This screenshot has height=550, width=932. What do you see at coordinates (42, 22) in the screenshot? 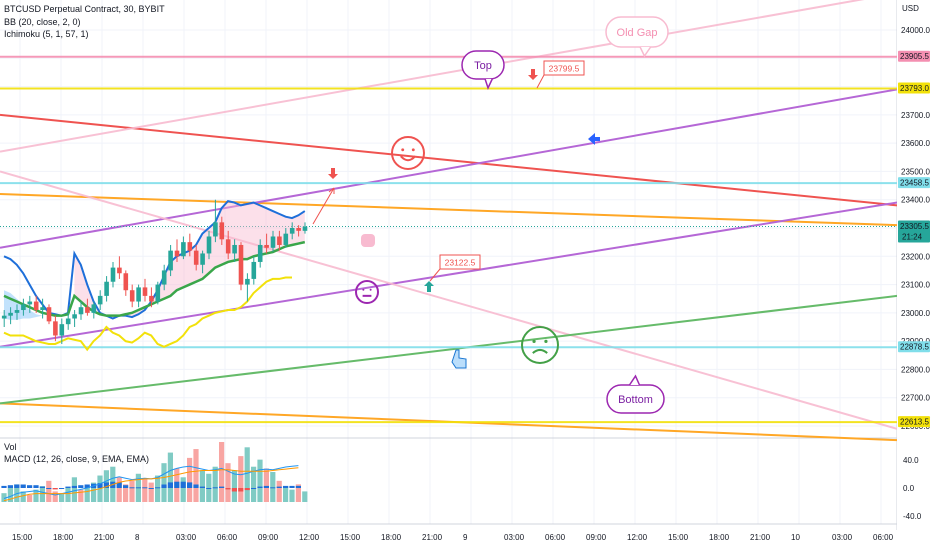
I see `bb-legend: BB (20, close, 2, 0)` at bounding box center [42, 22].